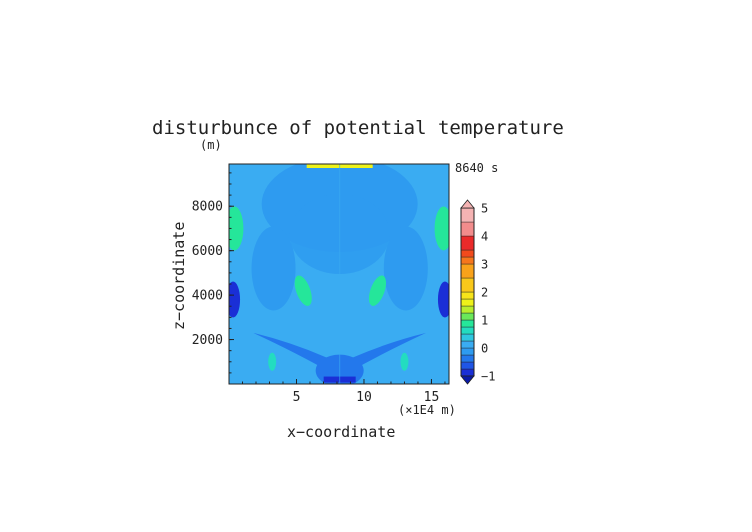 The height and width of the screenshot is (532, 752). What do you see at coordinates (211, 145) in the screenshot?
I see `y-unit-label: (m)` at bounding box center [211, 145].